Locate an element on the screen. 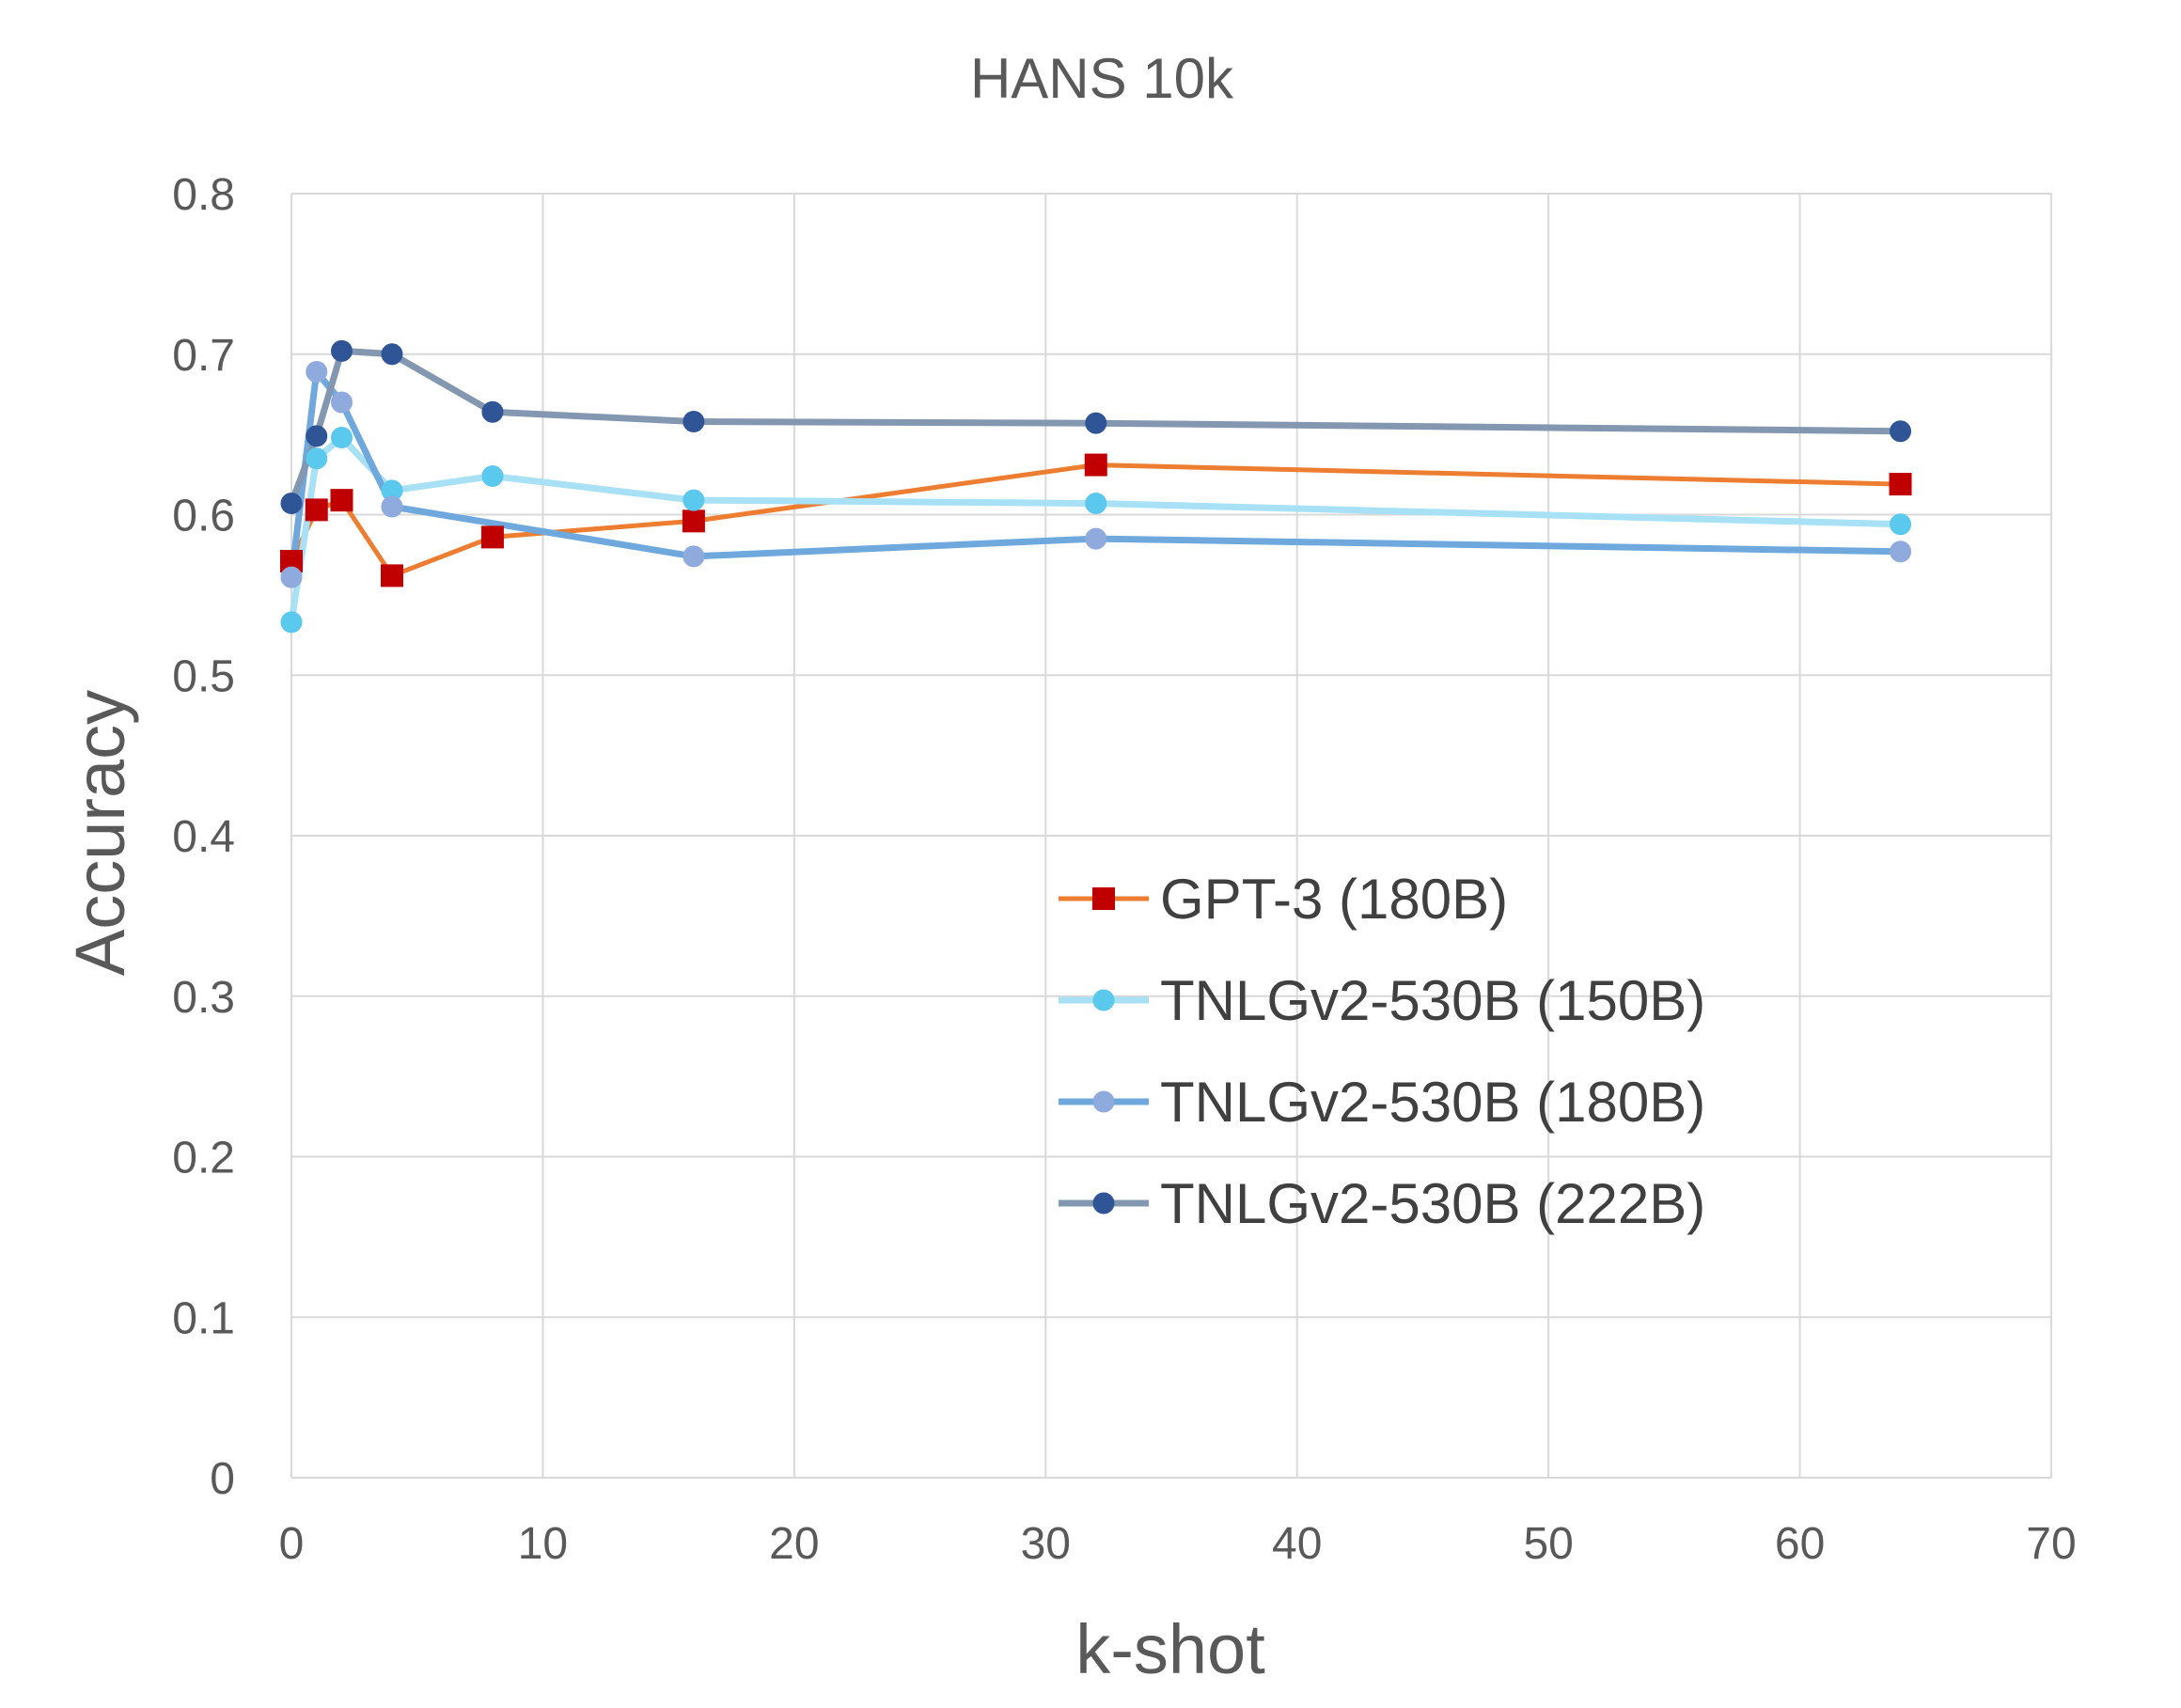  x-axis-label: k-shot is located at coordinates (1170, 1649).